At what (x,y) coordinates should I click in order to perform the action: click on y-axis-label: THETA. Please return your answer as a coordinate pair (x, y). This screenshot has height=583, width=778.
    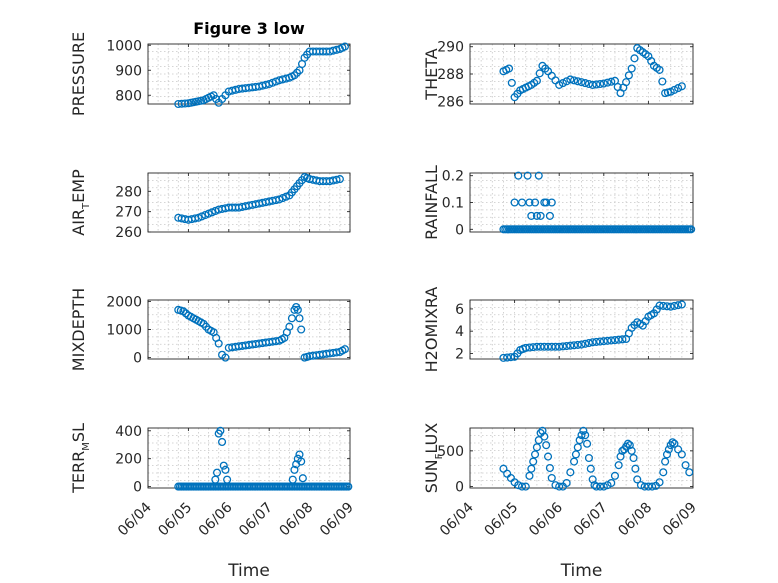
    Looking at the image, I should click on (431, 74).